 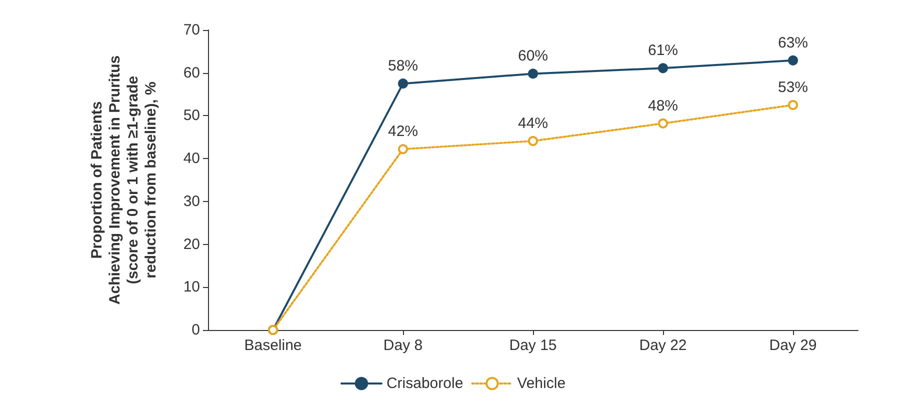 I want to click on y-tick-label: 50, so click(x=191, y=115).